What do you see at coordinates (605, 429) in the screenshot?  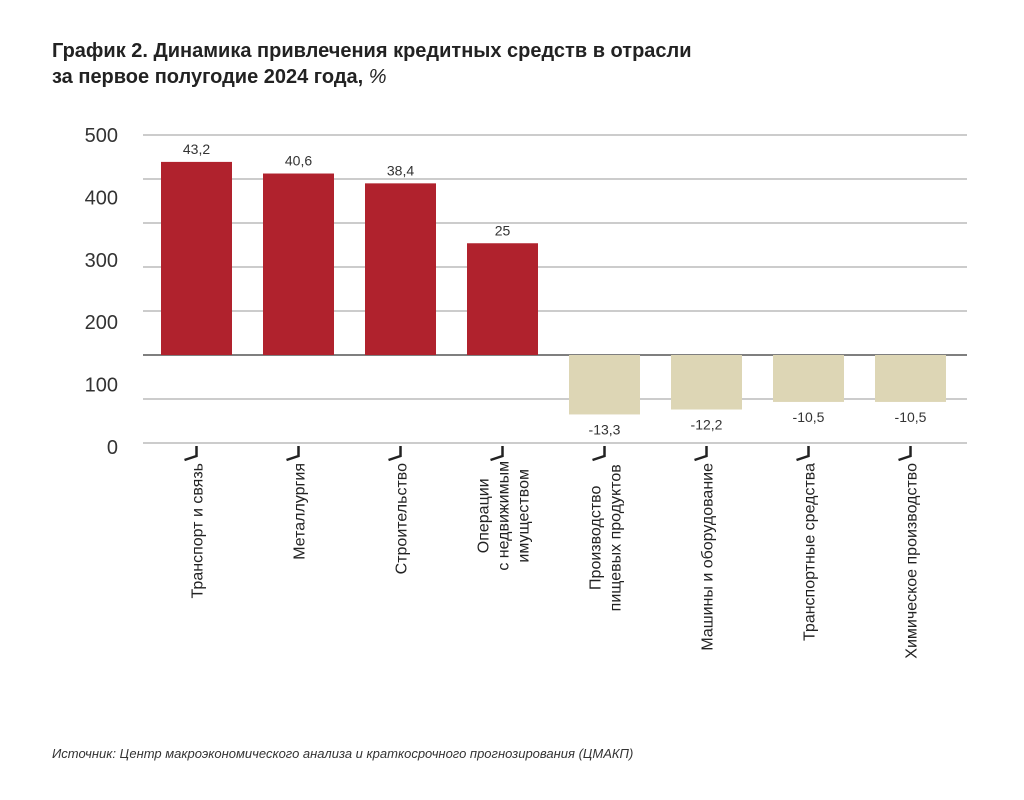 I see `data-label: -13,3` at bounding box center [605, 429].